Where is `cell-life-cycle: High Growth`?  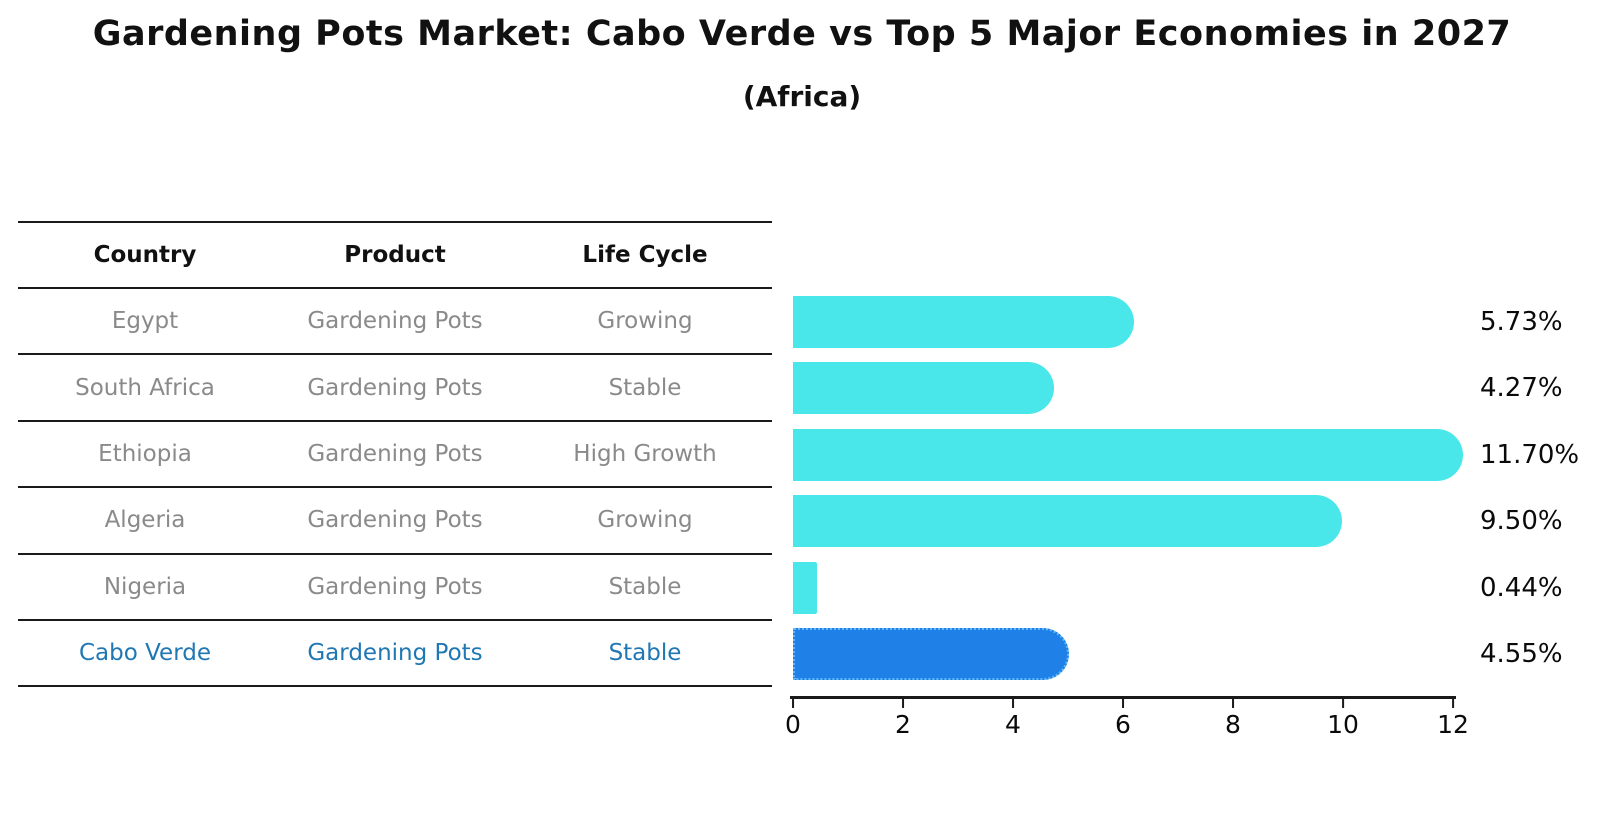
cell-life-cycle: High Growth is located at coordinates (645, 453).